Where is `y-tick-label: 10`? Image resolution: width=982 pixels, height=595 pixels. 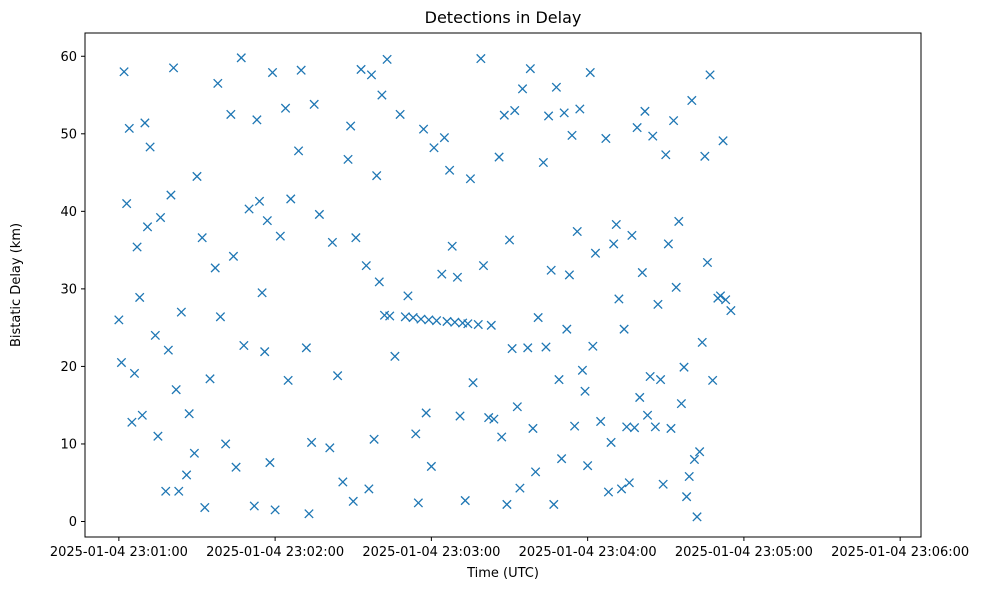 y-tick-label: 10 is located at coordinates (68, 444).